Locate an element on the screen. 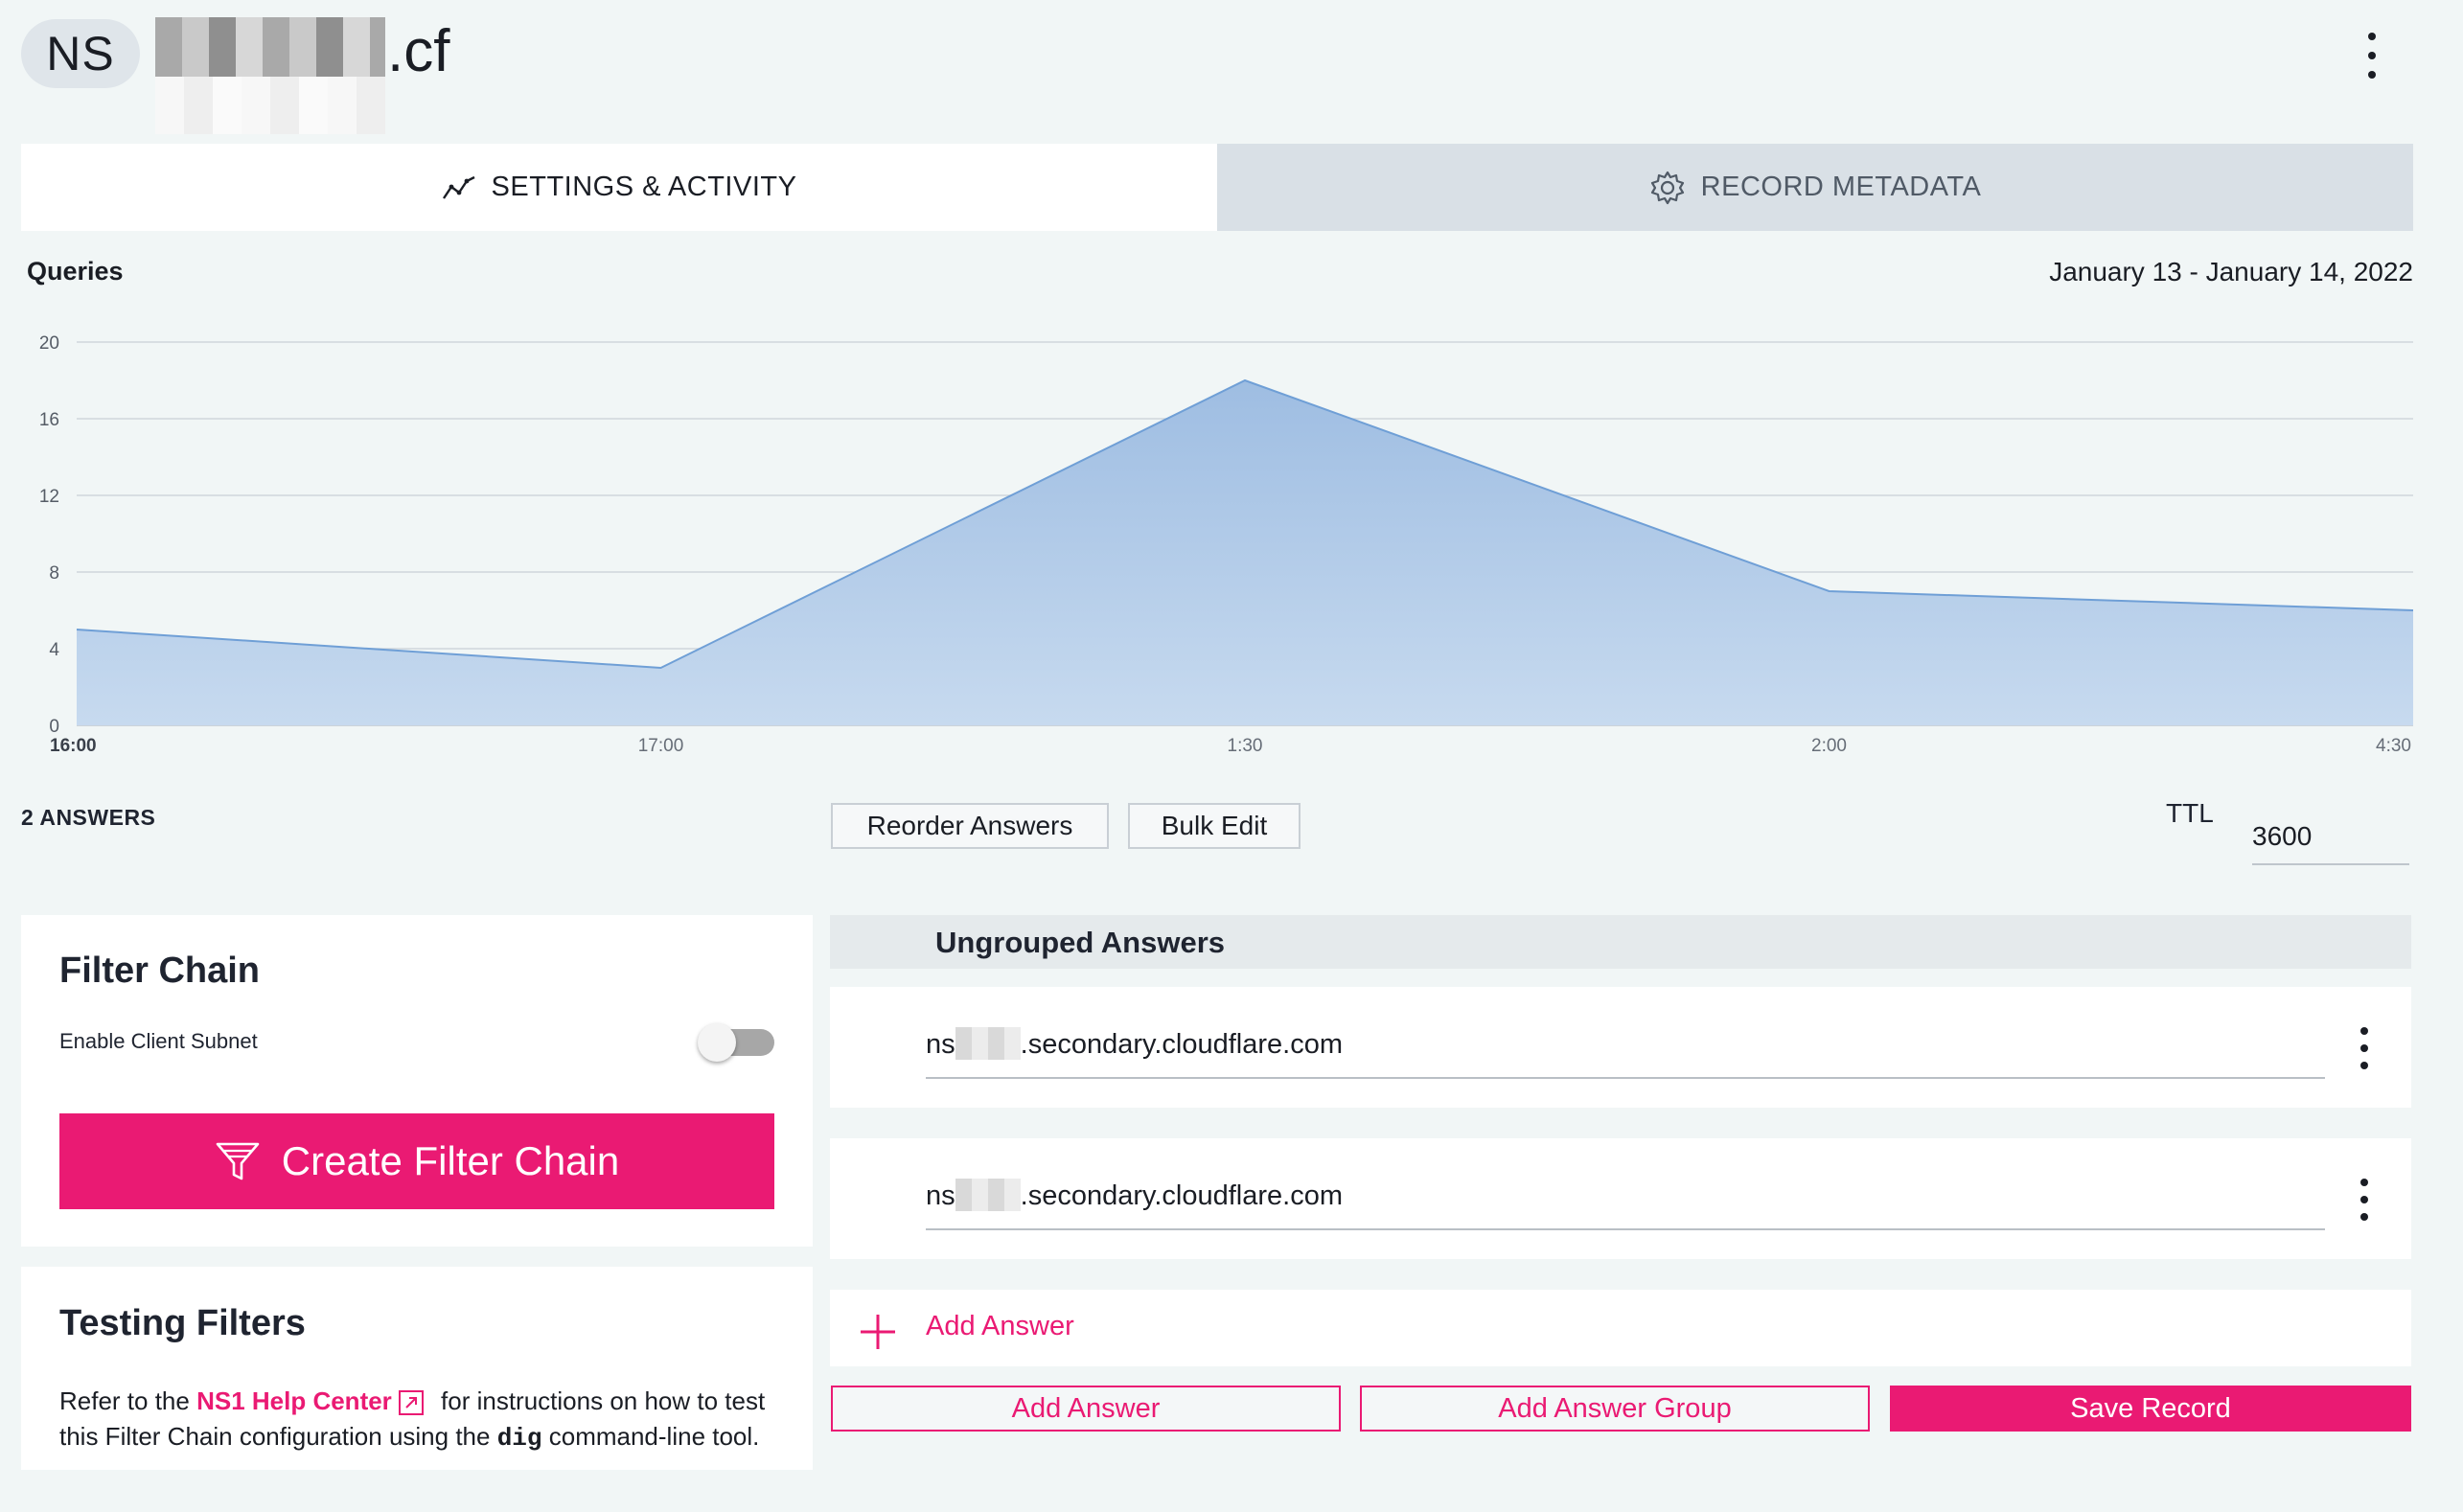 The image size is (2463, 1512). redacted-domain-shadow is located at coordinates (270, 105).